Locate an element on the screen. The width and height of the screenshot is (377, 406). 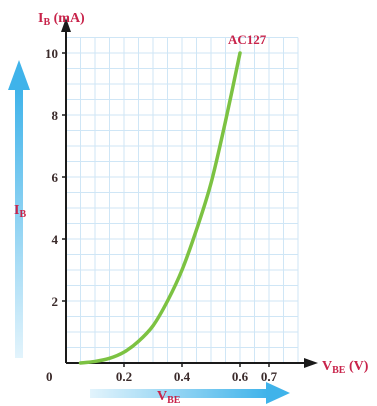
x-tick-label: 0.4 is located at coordinates (182, 376).